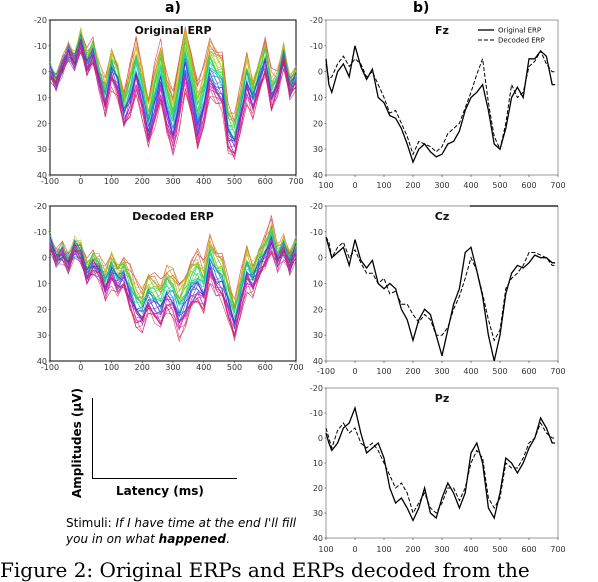  Describe the element at coordinates (442, 30) in the screenshot. I see `plot-title: Fz` at that location.